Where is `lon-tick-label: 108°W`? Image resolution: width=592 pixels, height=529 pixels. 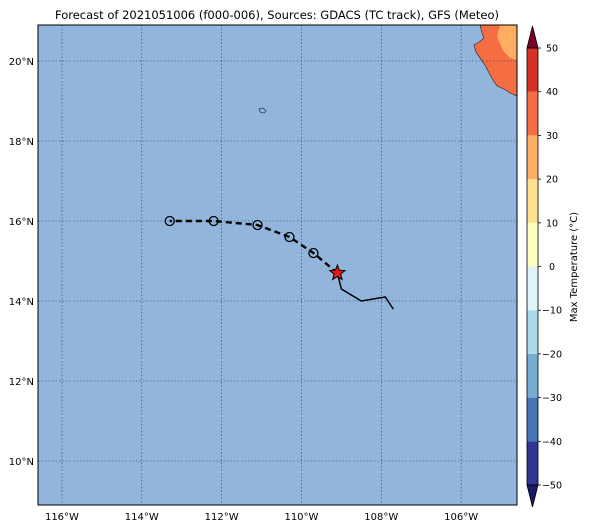
lon-tick-label: 108°W is located at coordinates (381, 517).